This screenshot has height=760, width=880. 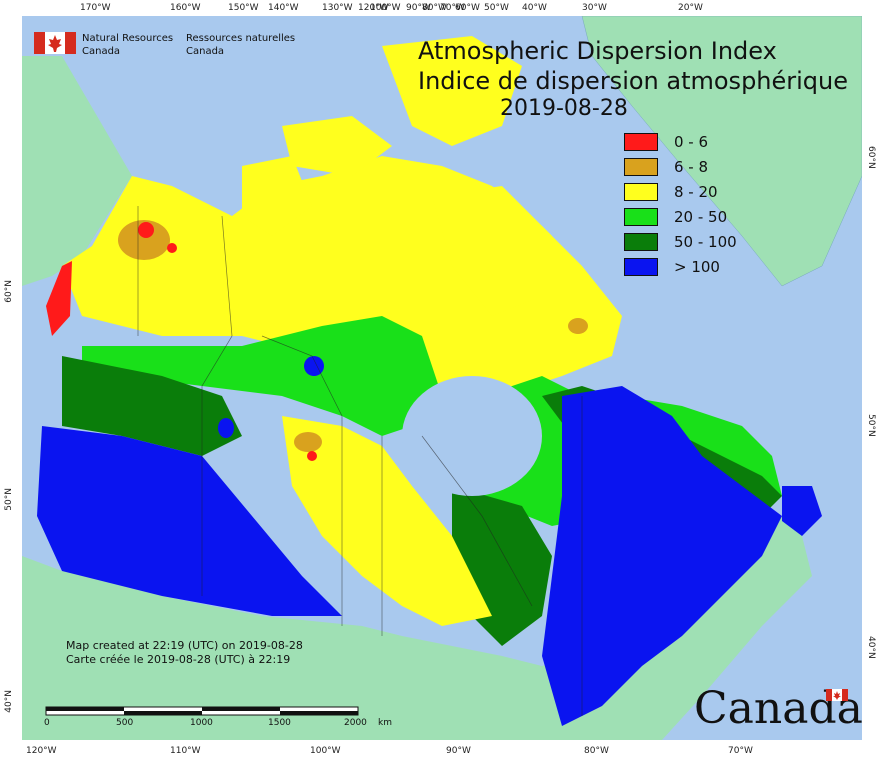 What do you see at coordinates (41, 751) in the screenshot?
I see `tick-bottom-120w: 120°W` at bounding box center [41, 751].